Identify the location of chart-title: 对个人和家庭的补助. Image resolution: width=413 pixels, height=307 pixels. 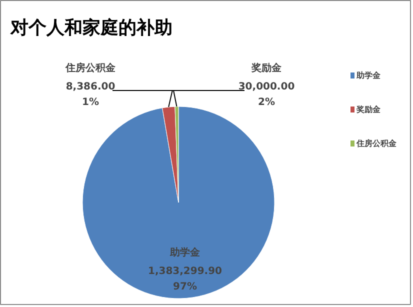
(91, 28).